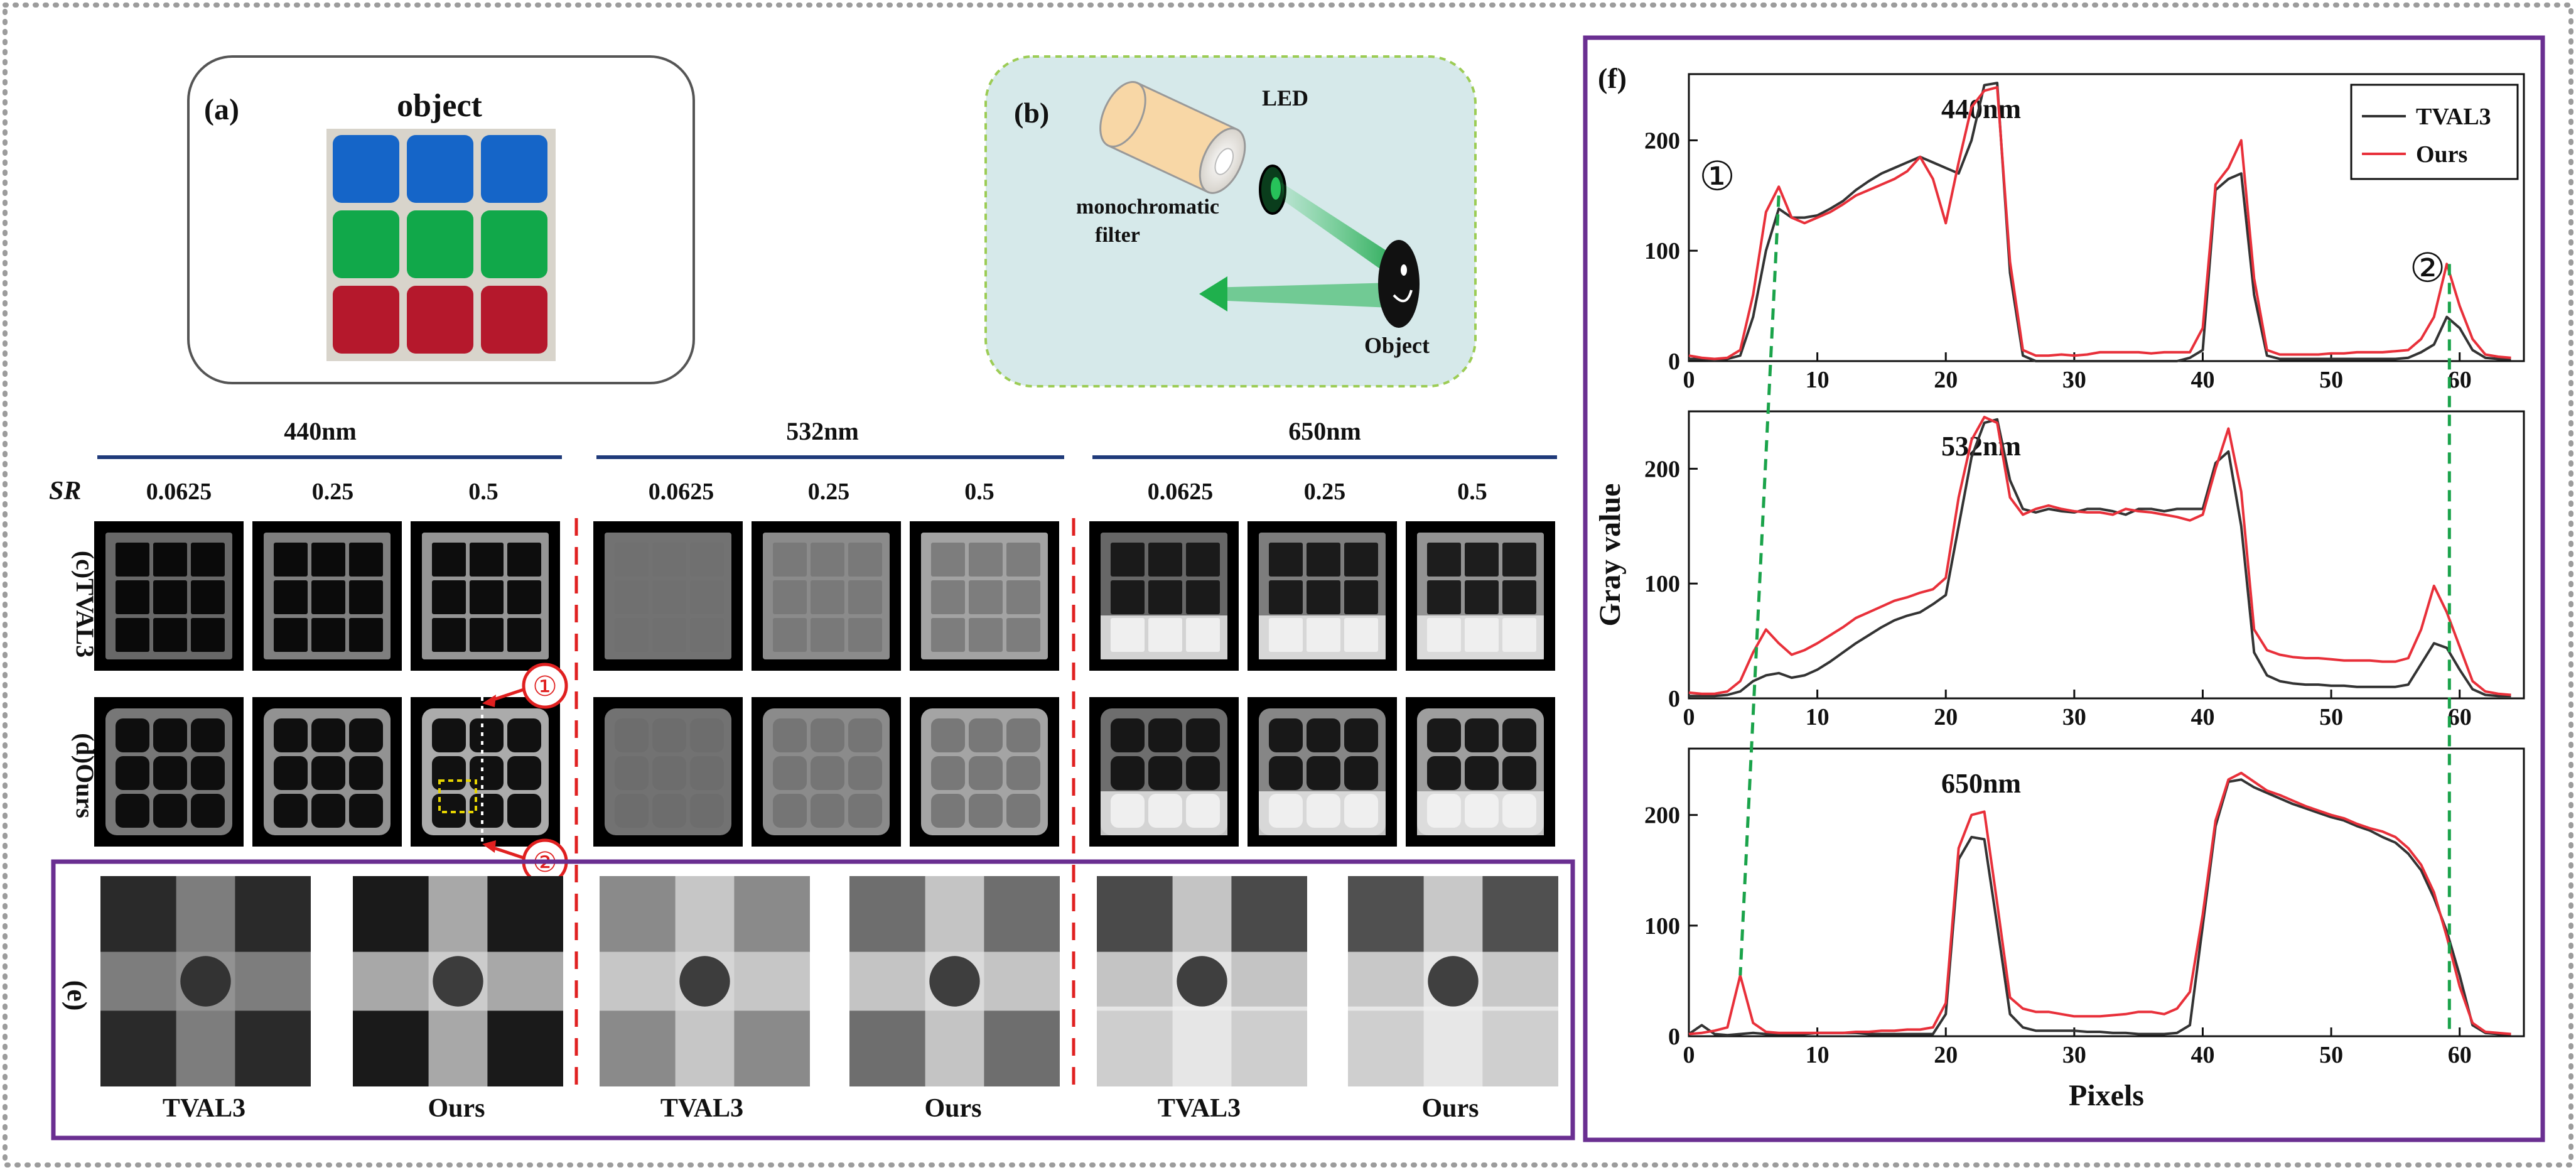 The height and width of the screenshot is (1170, 2576). I want to click on y-tick-label: 100, so click(1662, 251).